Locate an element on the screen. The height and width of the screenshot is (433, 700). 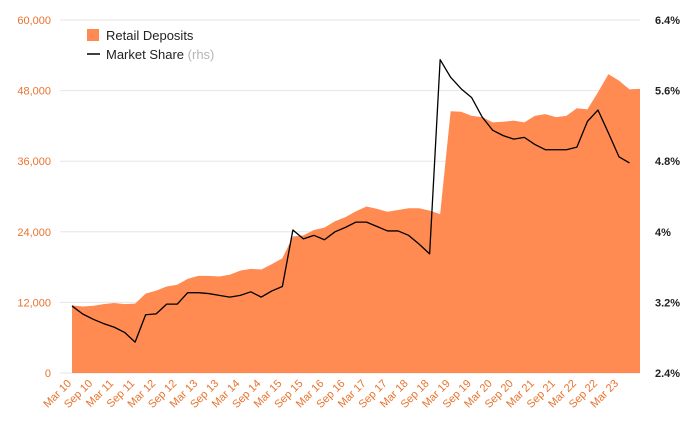
right-axis: 2.4% 3.2% 4% 4.8% 5.6% 6.4% is located at coordinates (667, 197).